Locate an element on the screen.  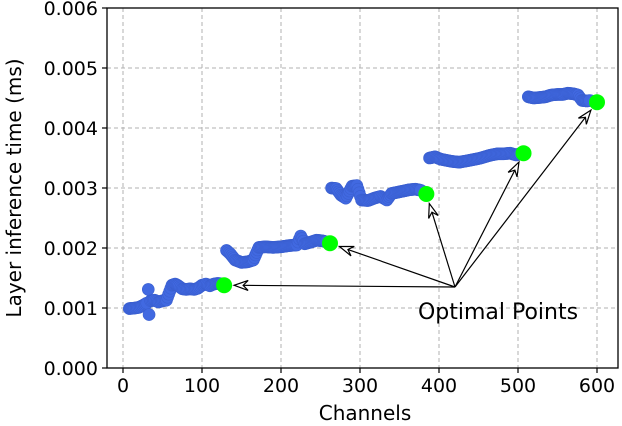
x-axis-label: Channels is located at coordinates (365, 413).